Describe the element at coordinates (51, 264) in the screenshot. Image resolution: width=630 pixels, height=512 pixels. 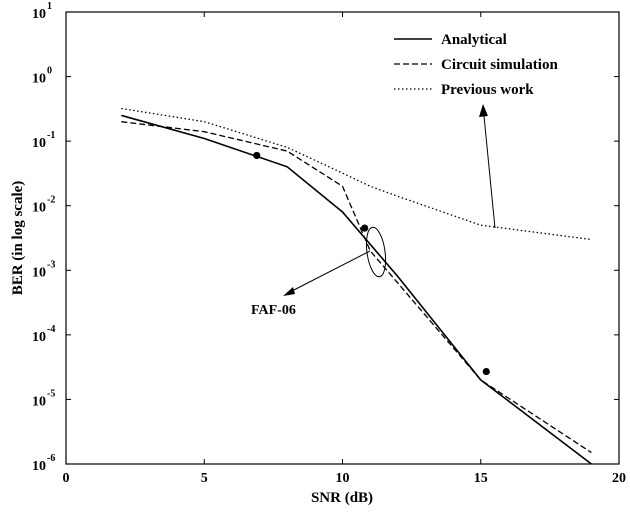
I see `y-tick-exponent: -3` at that location.